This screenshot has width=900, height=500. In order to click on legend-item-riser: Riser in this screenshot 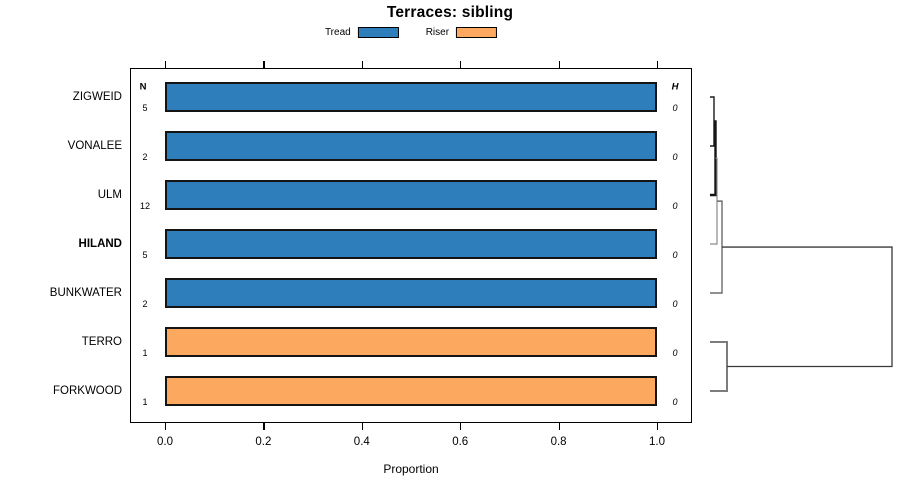, I will do `click(461, 32)`.